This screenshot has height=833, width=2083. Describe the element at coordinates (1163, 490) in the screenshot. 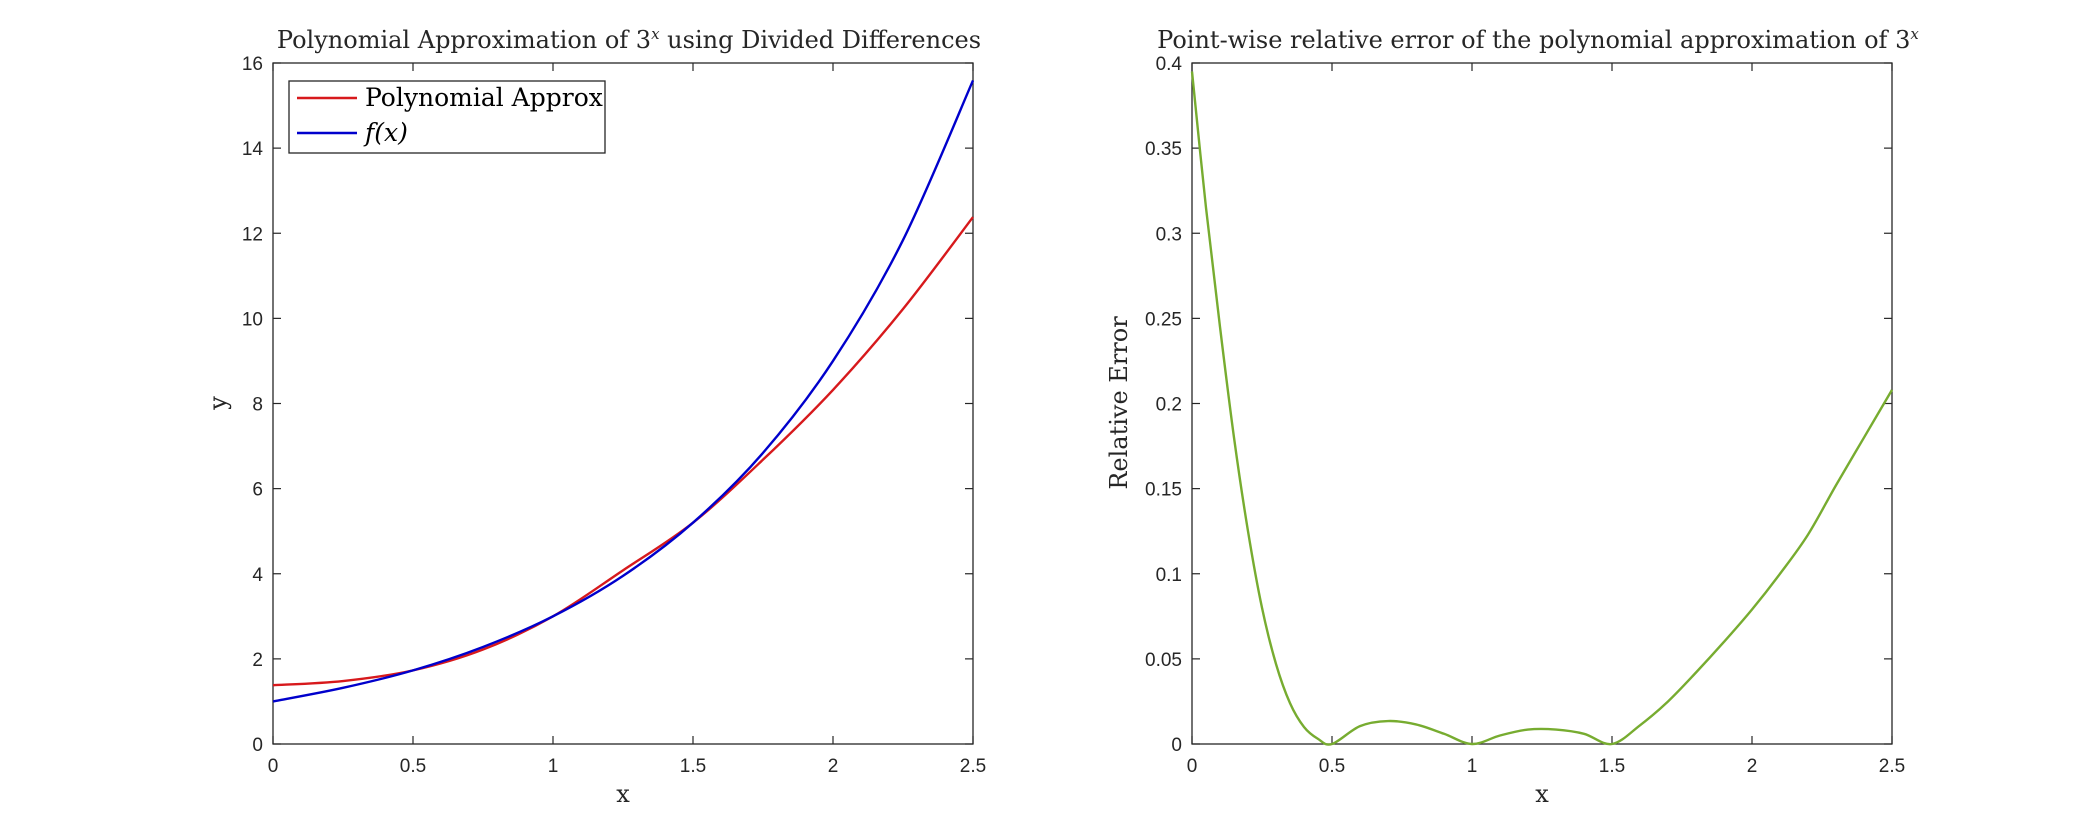

I see `y-tick-label: 0.15` at that location.